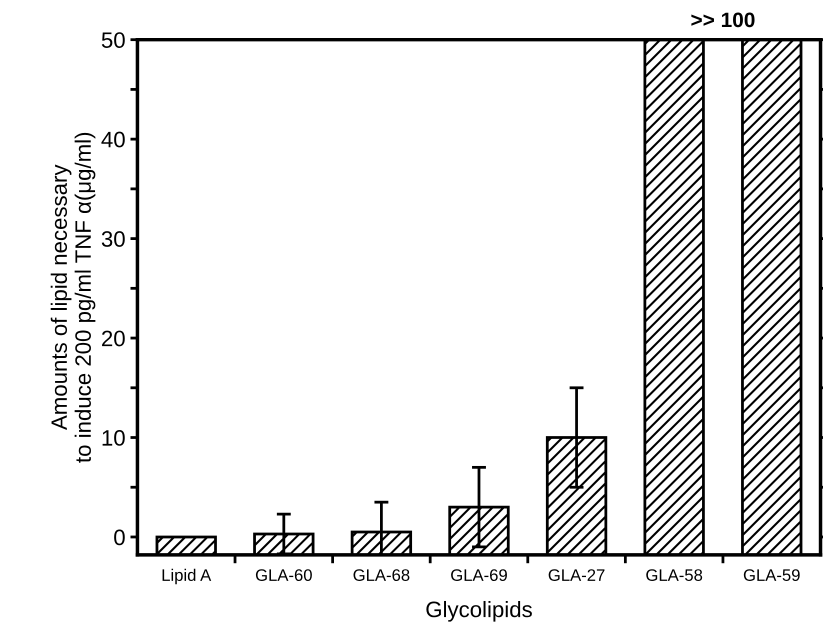 Image resolution: width=823 pixels, height=640 pixels. Describe the element at coordinates (113, 338) in the screenshot. I see `y-tick-label: 20` at that location.